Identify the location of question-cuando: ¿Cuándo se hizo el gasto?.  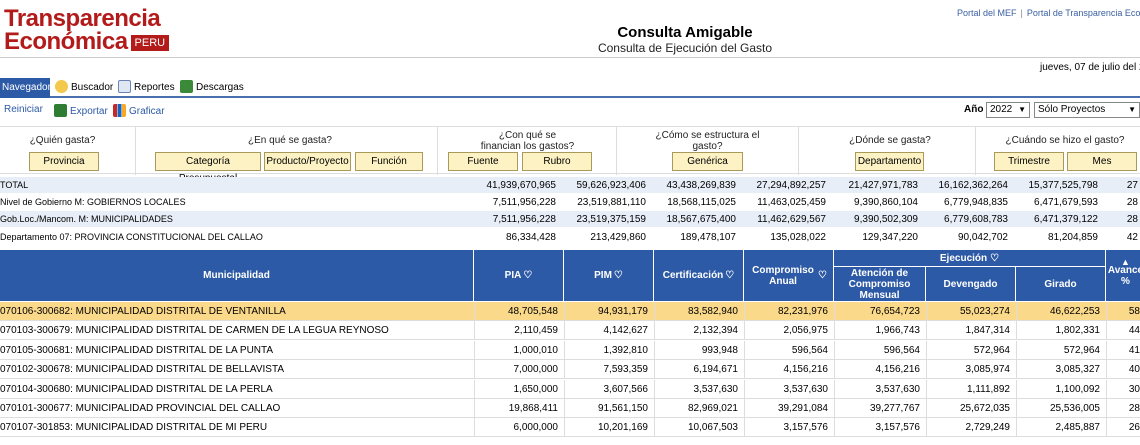
(1065, 140).